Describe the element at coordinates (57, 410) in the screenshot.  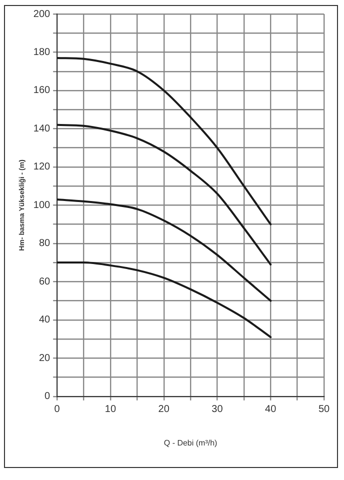
I see `x-tick-label: 0` at that location.